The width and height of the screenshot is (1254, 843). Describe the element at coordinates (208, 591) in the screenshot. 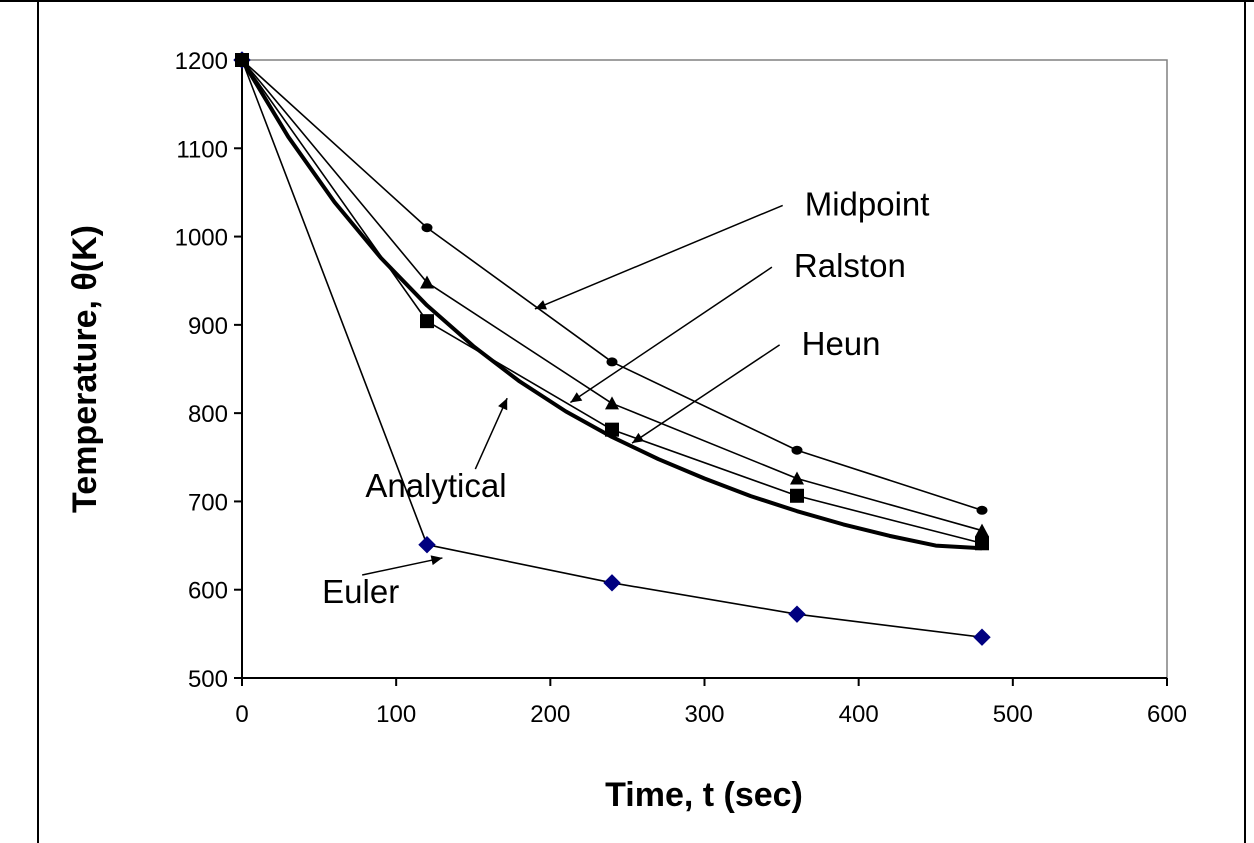

I see `y-tick-label: 600` at that location.